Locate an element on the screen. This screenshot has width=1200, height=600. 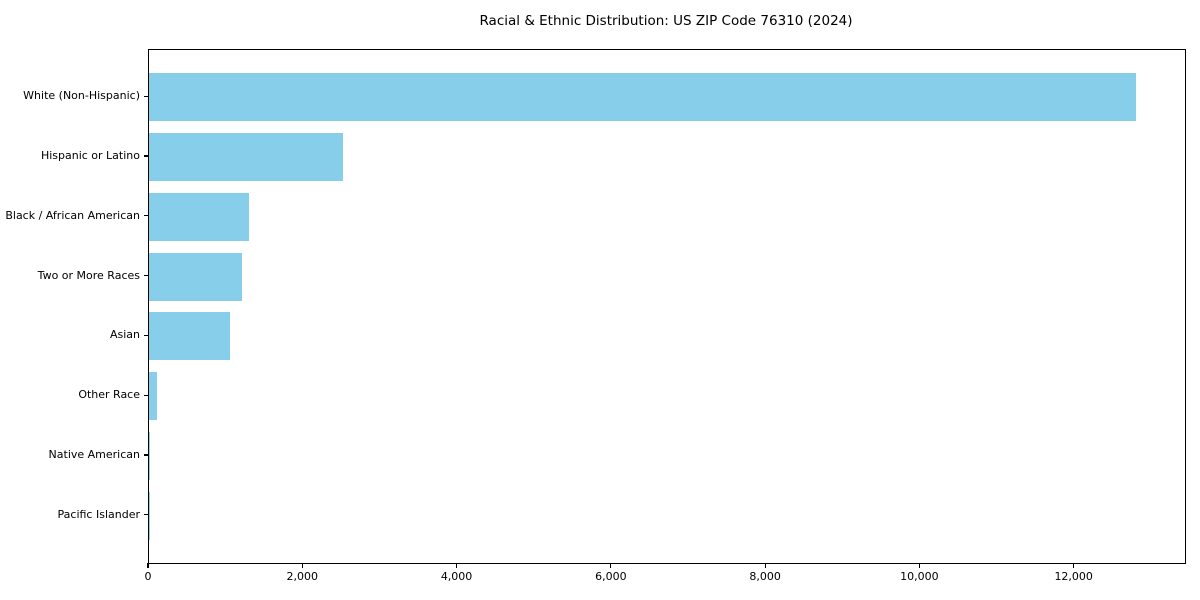
y-tick-label: Native American is located at coordinates (94, 454).